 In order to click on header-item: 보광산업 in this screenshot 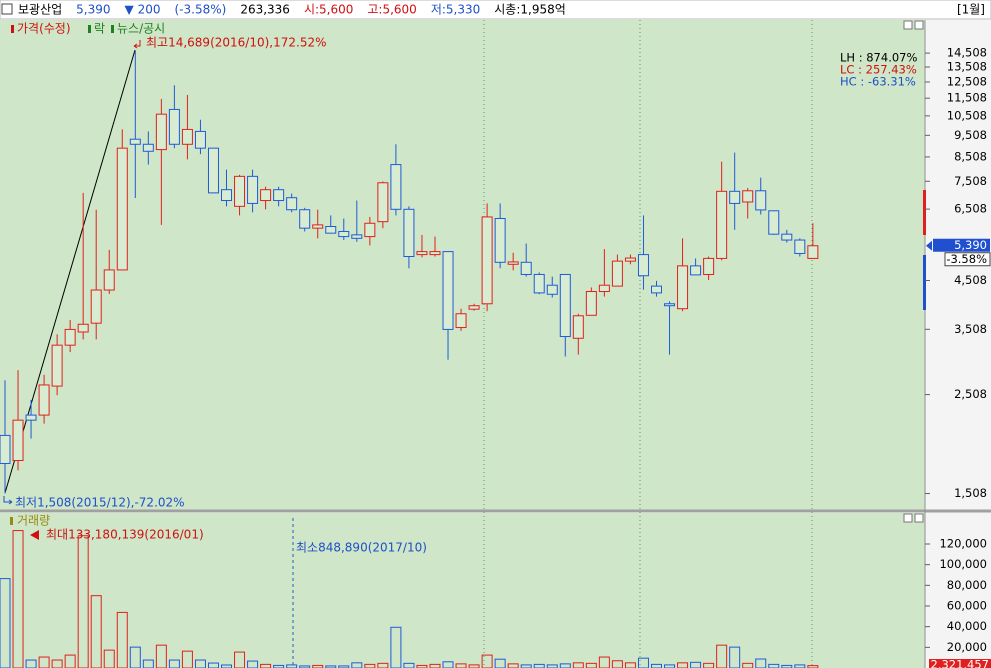, I will do `click(40, 10)`.